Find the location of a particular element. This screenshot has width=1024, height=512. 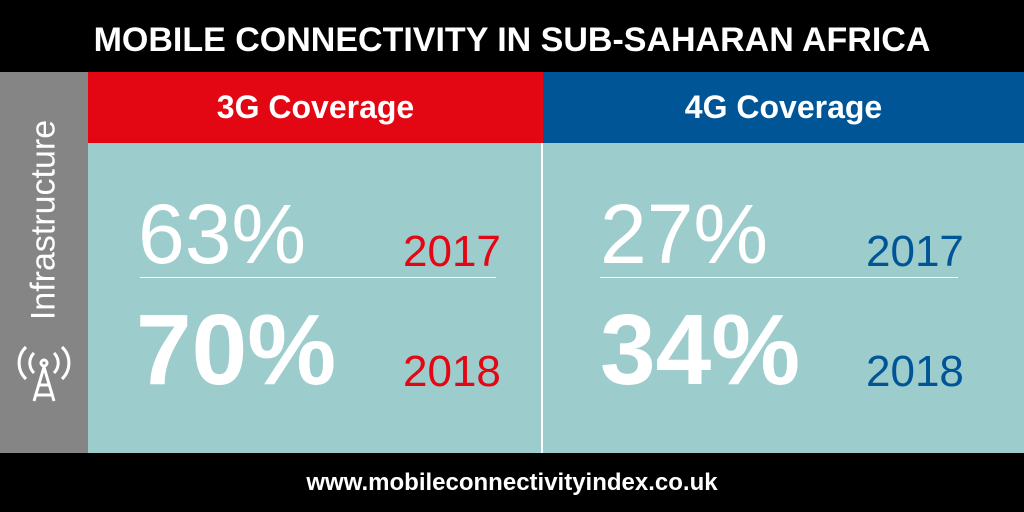

panel-header: 3G Coverage is located at coordinates (315, 107).